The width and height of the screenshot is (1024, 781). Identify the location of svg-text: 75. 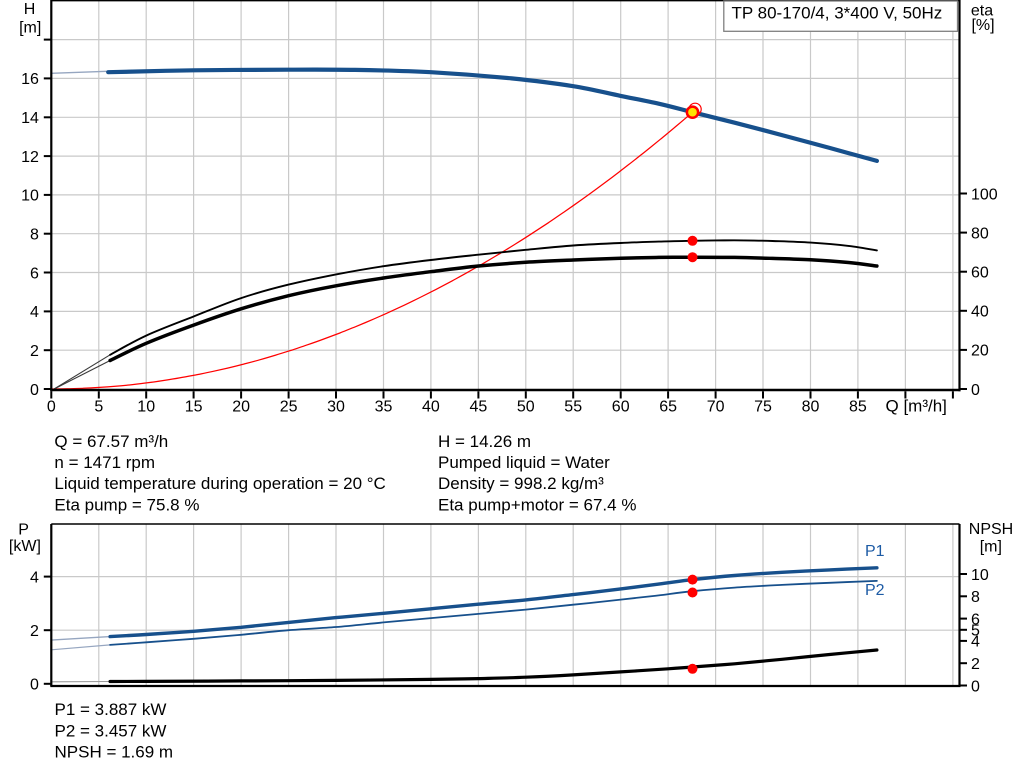
(763, 407).